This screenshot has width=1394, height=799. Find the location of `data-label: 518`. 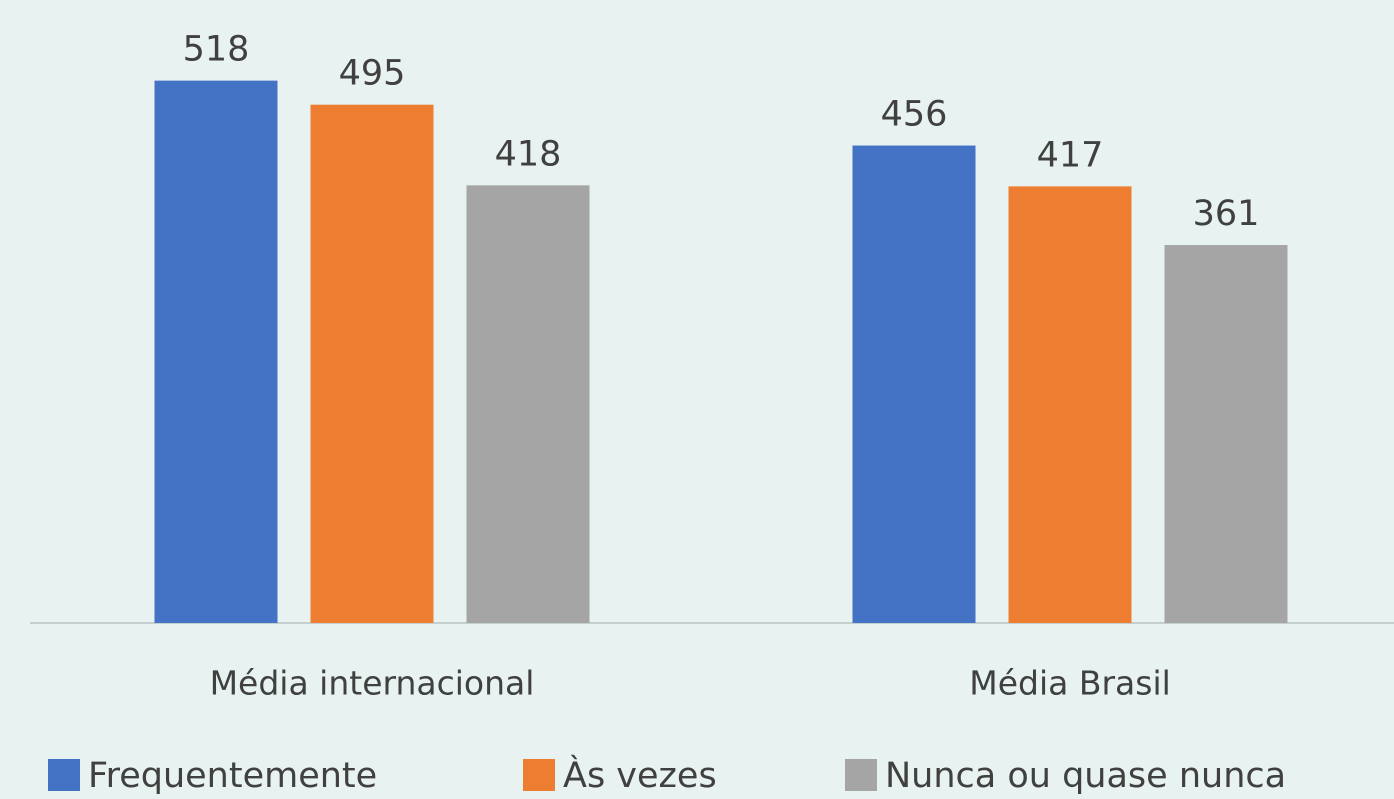

data-label: 518 is located at coordinates (216, 50).